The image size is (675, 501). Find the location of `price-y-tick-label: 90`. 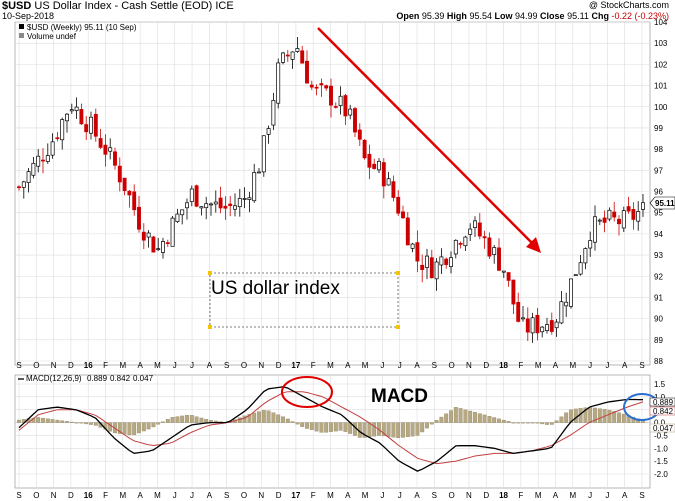

price-y-tick-label: 90 is located at coordinates (658, 319).